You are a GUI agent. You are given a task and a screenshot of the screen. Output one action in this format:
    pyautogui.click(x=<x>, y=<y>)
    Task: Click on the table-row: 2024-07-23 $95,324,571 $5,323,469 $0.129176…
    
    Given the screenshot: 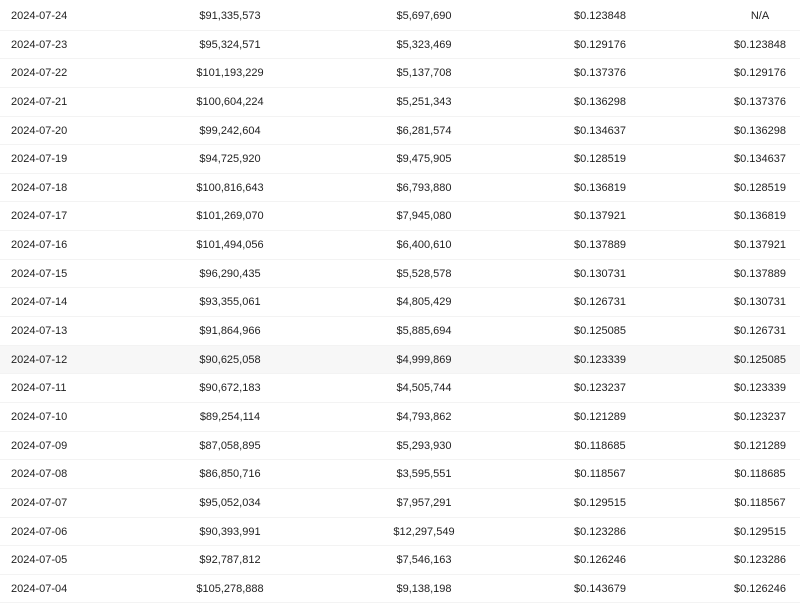 What is the action you would take?
    pyautogui.click(x=400, y=45)
    